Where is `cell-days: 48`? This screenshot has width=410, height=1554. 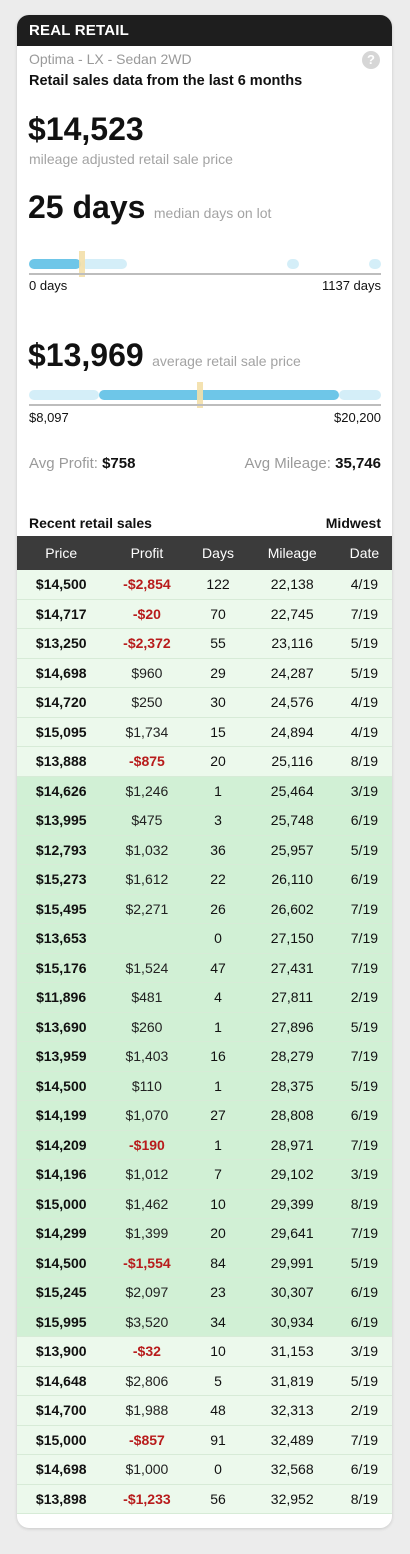
cell-days: 48 is located at coordinates (218, 1410).